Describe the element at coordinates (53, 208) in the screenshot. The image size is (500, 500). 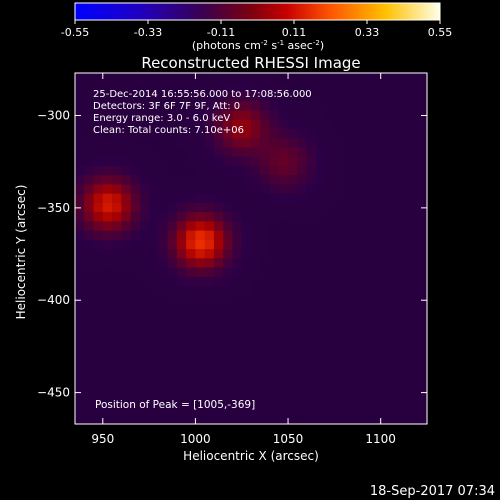
I see `y-tick-label: −350` at that location.